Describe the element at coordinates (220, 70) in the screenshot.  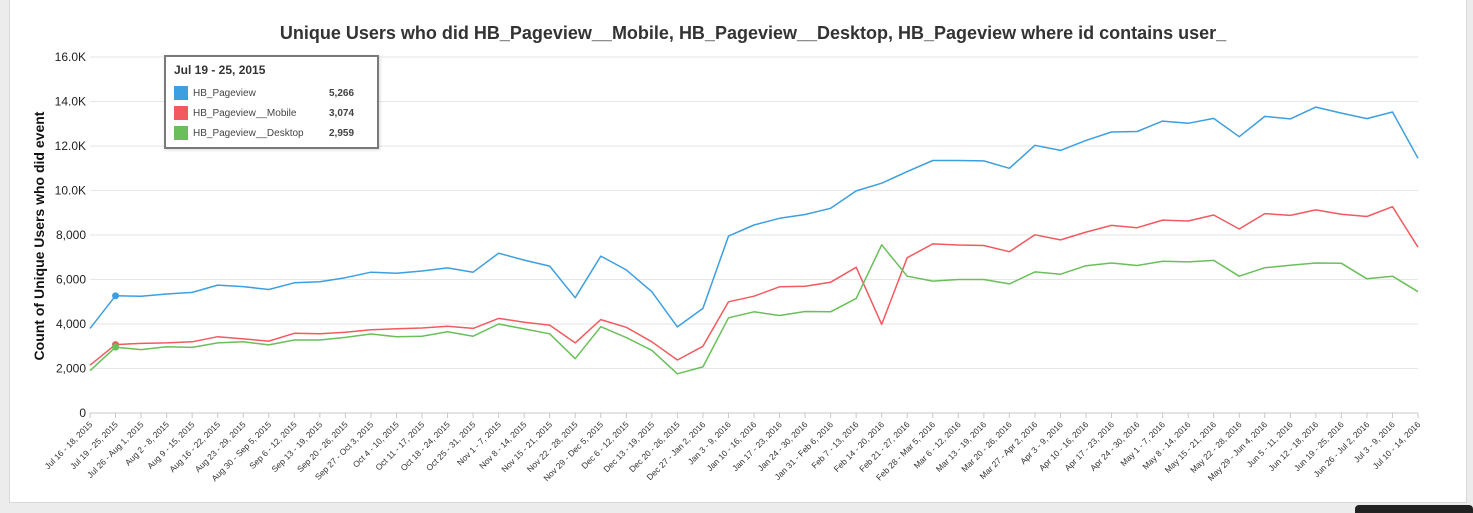
I see `tooltip-title: Jul 19 - 25, 2015` at that location.